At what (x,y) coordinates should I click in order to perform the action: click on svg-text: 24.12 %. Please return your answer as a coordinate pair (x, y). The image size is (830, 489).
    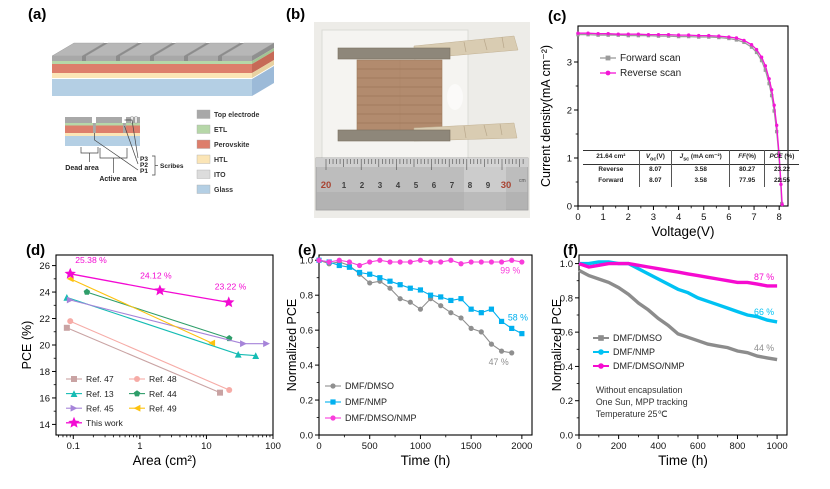
    Looking at the image, I should click on (156, 275).